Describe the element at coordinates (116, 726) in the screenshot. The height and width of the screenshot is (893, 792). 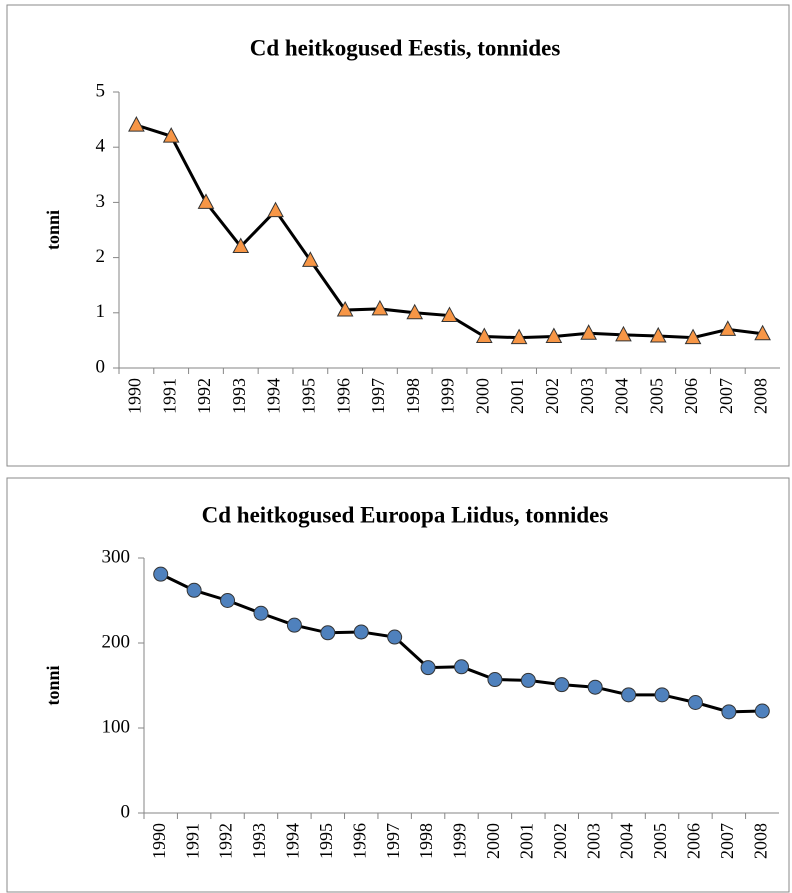
I see `y-tick-label: 100` at that location.